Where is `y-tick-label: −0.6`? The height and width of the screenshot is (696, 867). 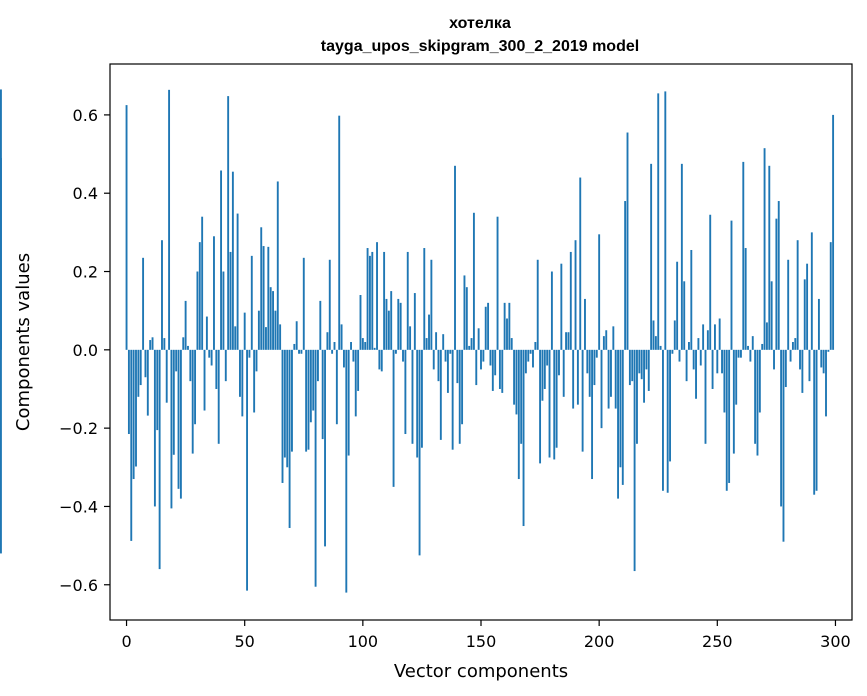
y-tick-label: −0.6 is located at coordinates (78, 585).